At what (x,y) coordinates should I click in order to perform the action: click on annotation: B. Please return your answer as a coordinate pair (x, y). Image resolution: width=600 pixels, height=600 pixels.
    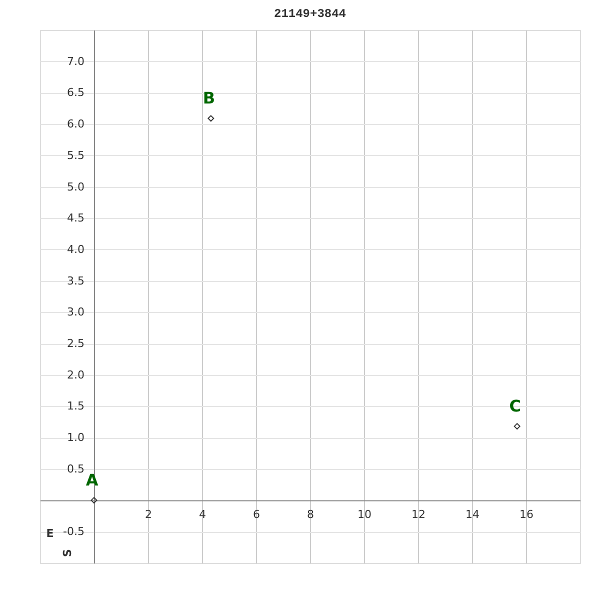
    Looking at the image, I should click on (209, 98).